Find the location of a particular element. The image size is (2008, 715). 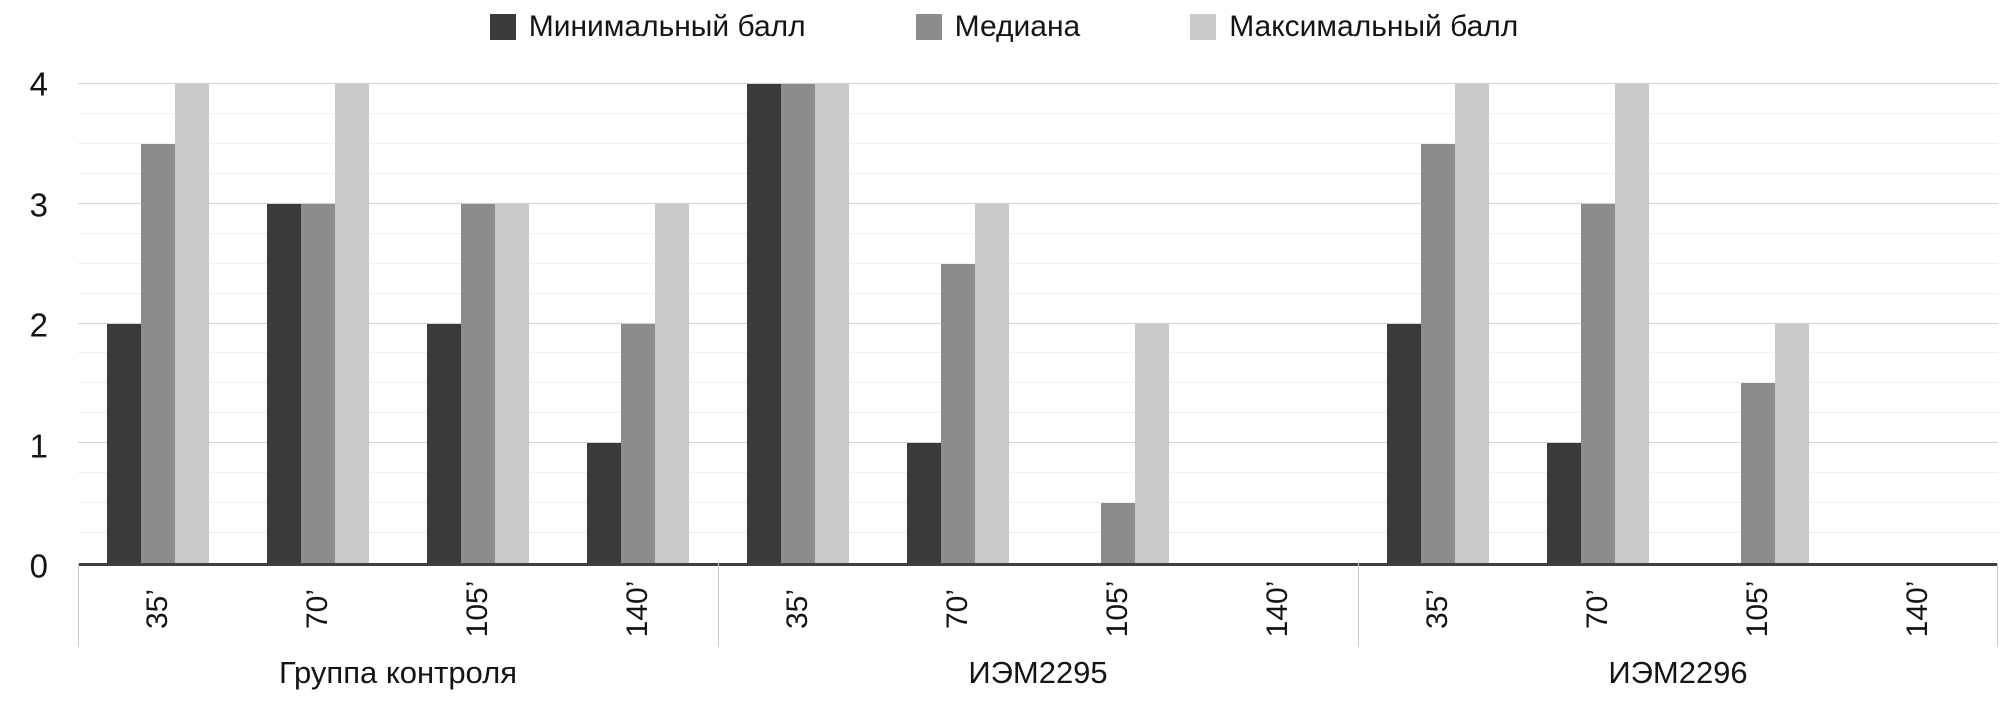

legend-label: Максимальный балл is located at coordinates (1374, 26).